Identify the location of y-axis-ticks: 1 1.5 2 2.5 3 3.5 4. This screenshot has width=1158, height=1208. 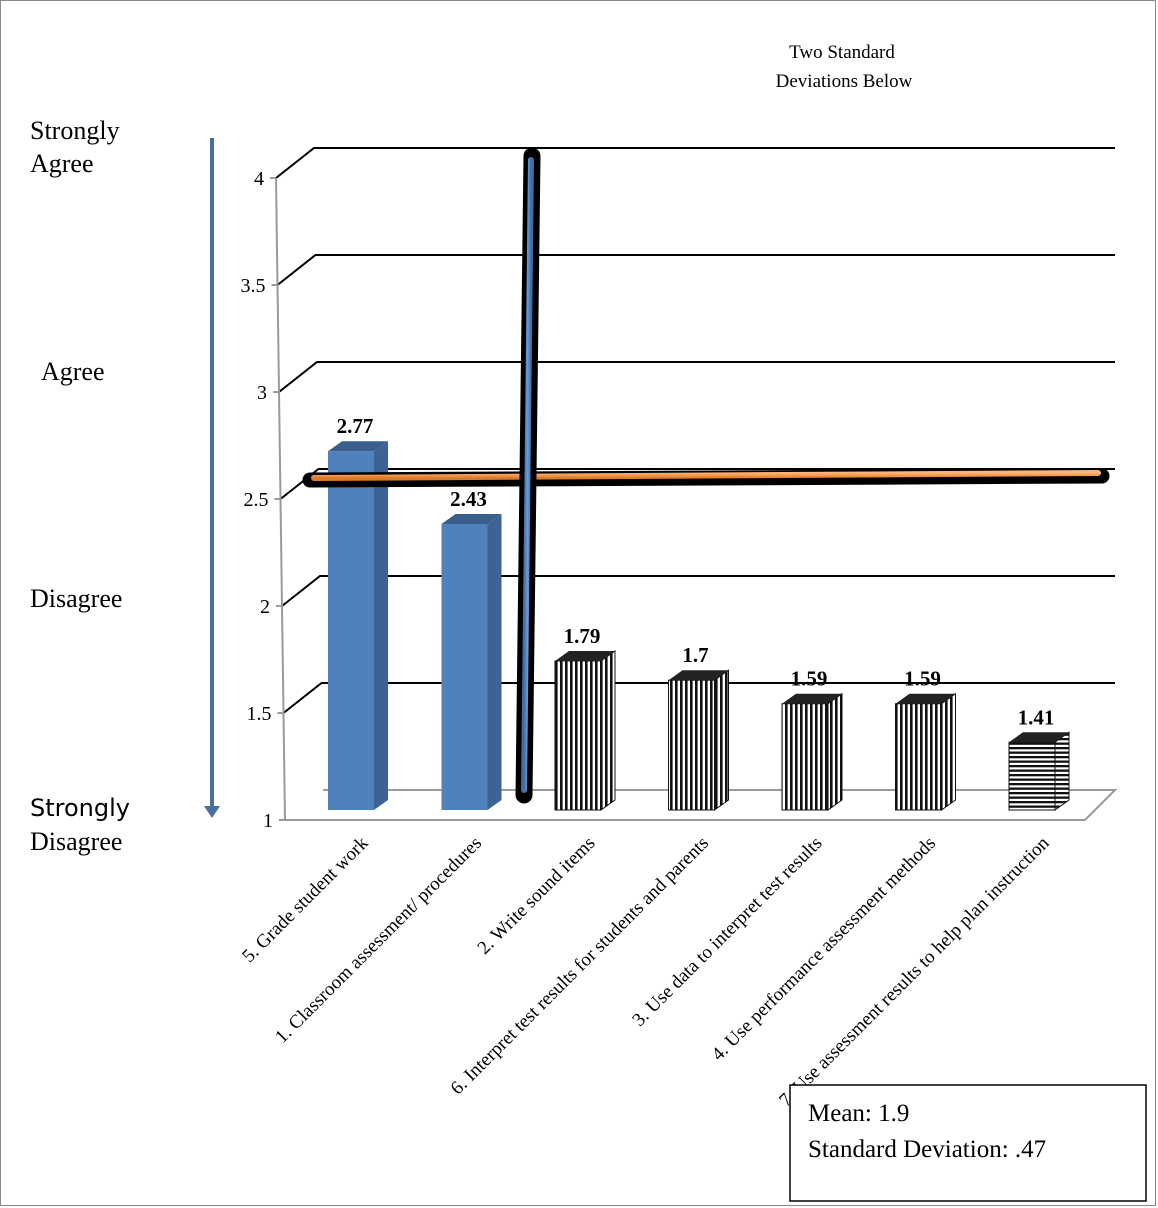
(263, 500).